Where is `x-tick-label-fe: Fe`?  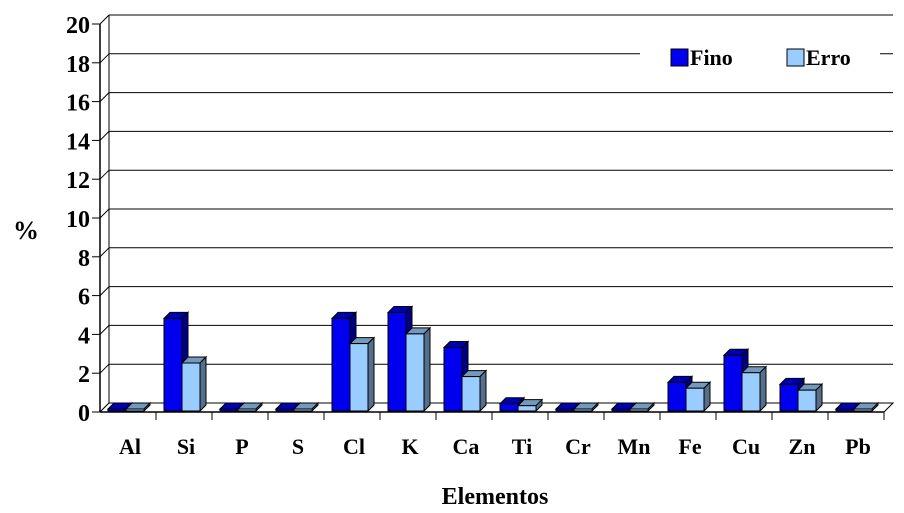
x-tick-label-fe: Fe is located at coordinates (689, 446).